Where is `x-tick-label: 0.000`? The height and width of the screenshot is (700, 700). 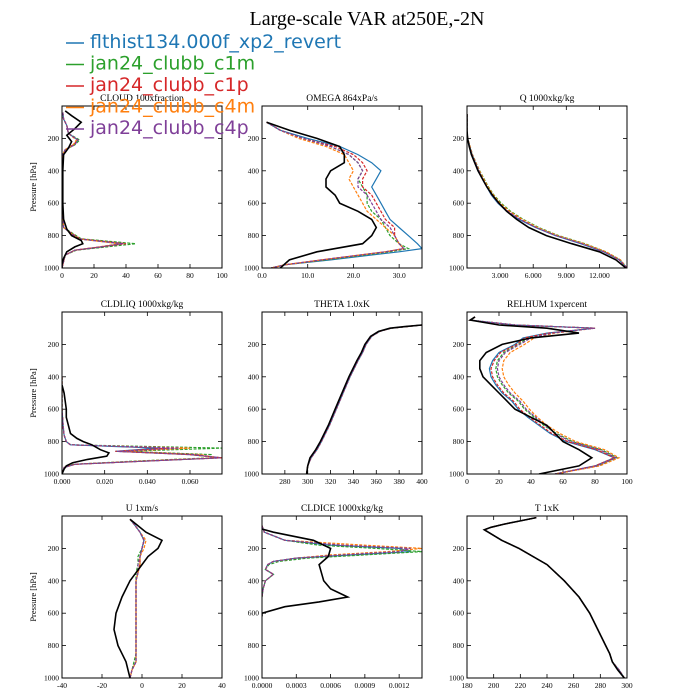 x-tick-label: 0.000 is located at coordinates (62, 481).